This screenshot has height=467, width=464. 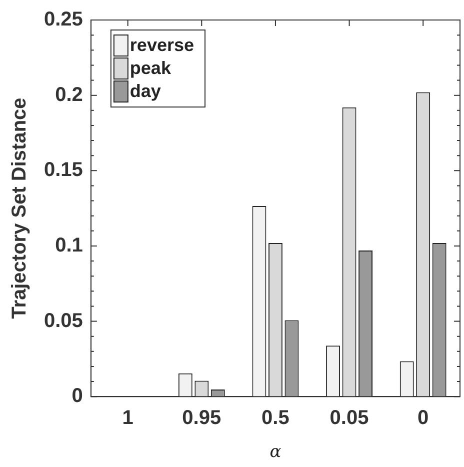 I want to click on y-tick-label: 0.25, so click(x=63, y=19).